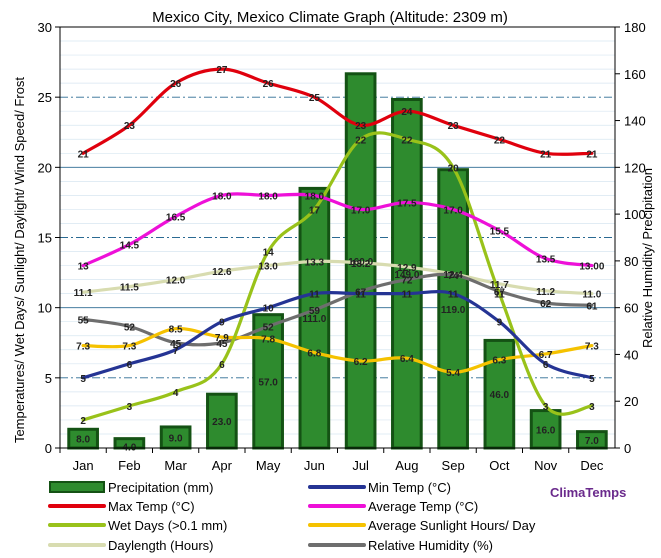 Image resolution: width=661 pixels, height=558 pixels. What do you see at coordinates (631, 401) in the screenshot?
I see `right-tick-label: 20` at bounding box center [631, 401].